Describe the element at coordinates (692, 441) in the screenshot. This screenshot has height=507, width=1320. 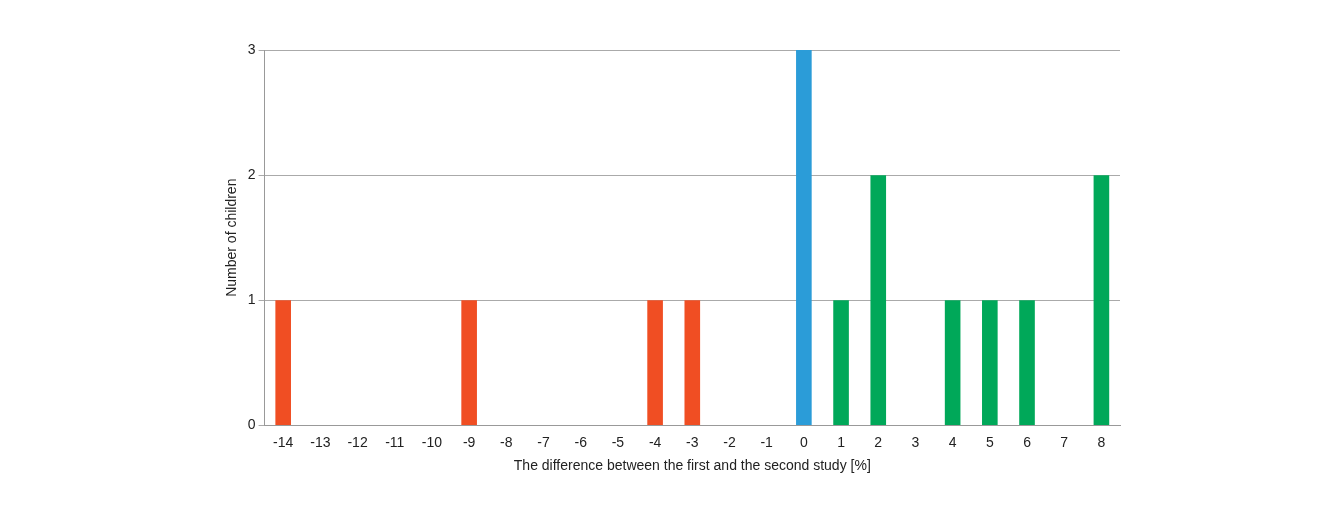
I see `x-tick-label: -3` at that location.